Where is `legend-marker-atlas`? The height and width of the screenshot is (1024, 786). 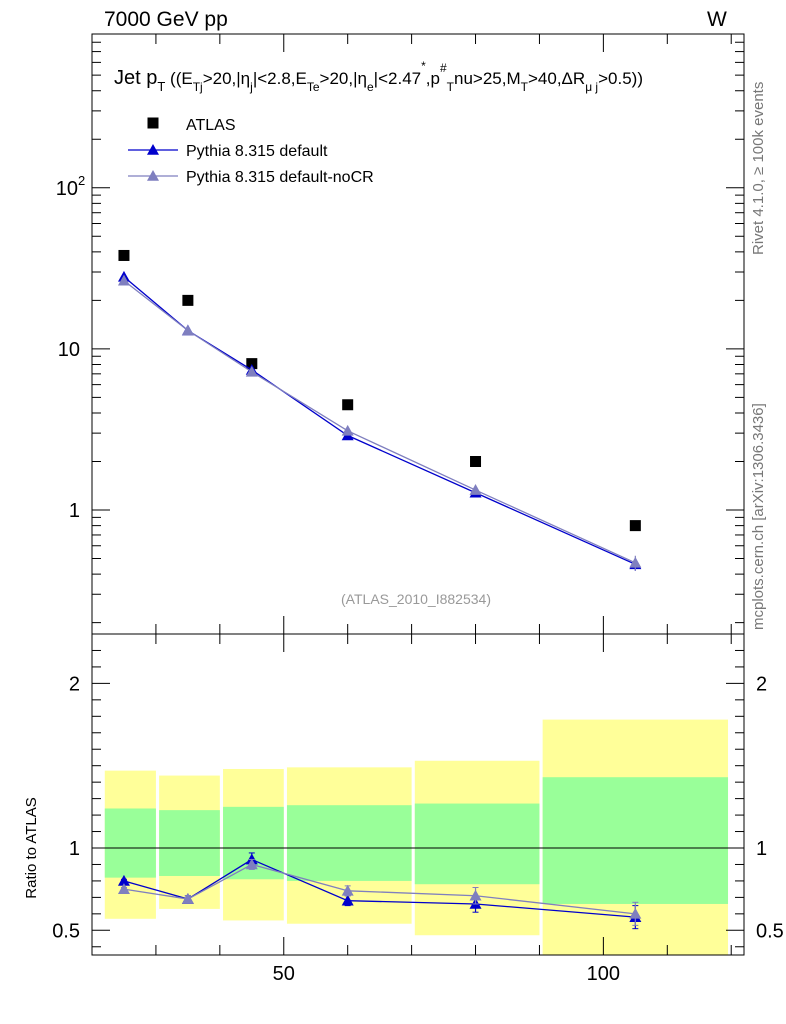
legend-marker-atlas is located at coordinates (153, 123).